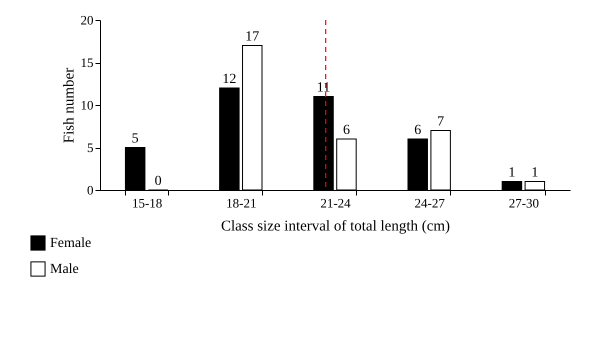 The height and width of the screenshot is (344, 600). I want to click on y-tick-label: 0, so click(90, 190).